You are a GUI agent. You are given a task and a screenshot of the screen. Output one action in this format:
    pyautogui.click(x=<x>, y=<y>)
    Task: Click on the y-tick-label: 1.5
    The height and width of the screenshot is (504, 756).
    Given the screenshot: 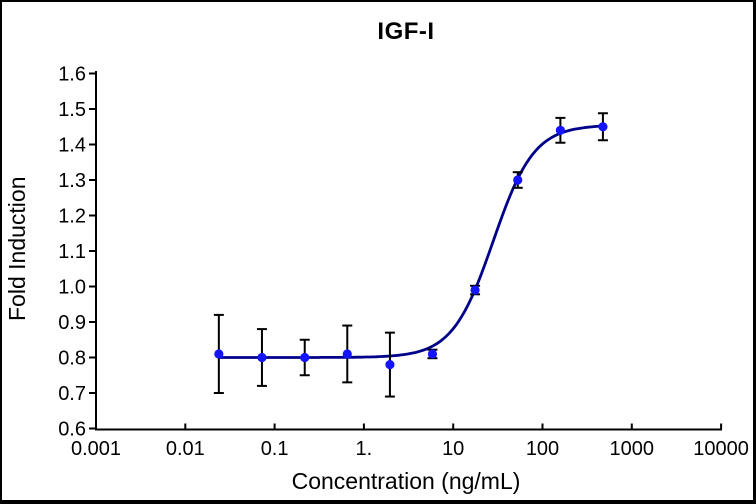 What is the action you would take?
    pyautogui.click(x=72, y=110)
    